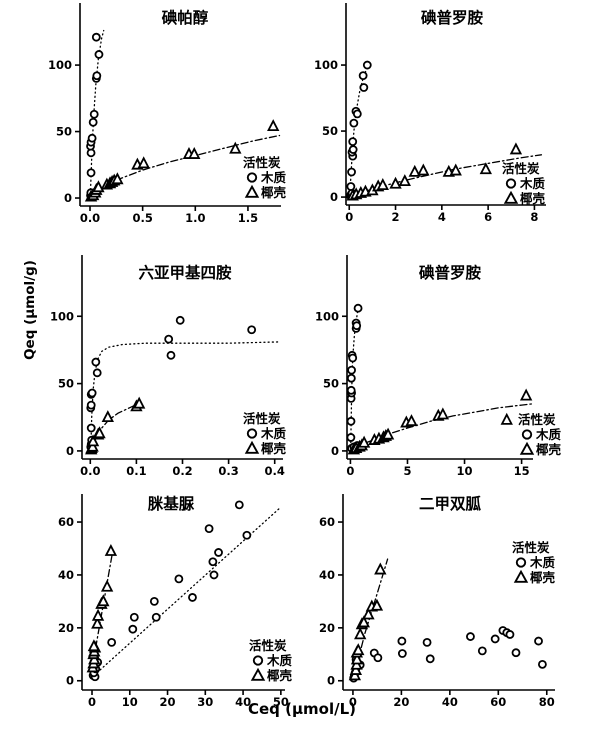  Describe the element at coordinates (171, 503) in the screenshot. I see `panel-title: 脒基脲` at that location.